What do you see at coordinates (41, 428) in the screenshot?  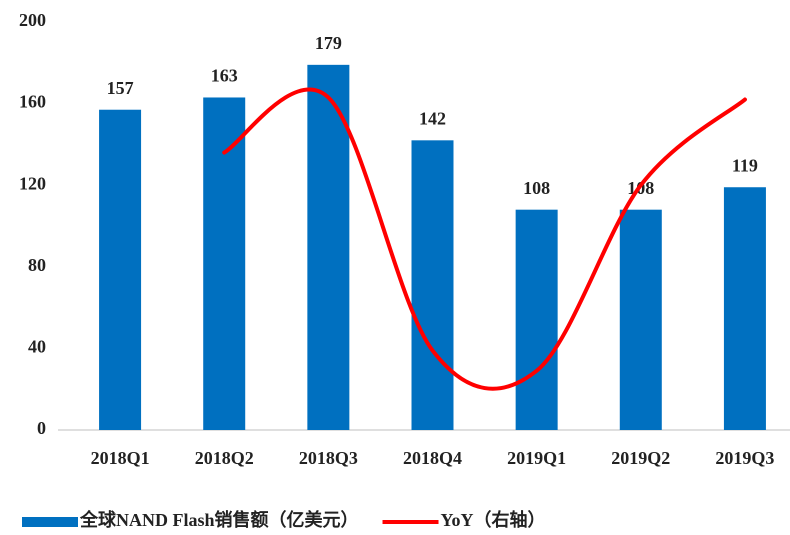 I see `y-tick-label: 0` at bounding box center [41, 428].